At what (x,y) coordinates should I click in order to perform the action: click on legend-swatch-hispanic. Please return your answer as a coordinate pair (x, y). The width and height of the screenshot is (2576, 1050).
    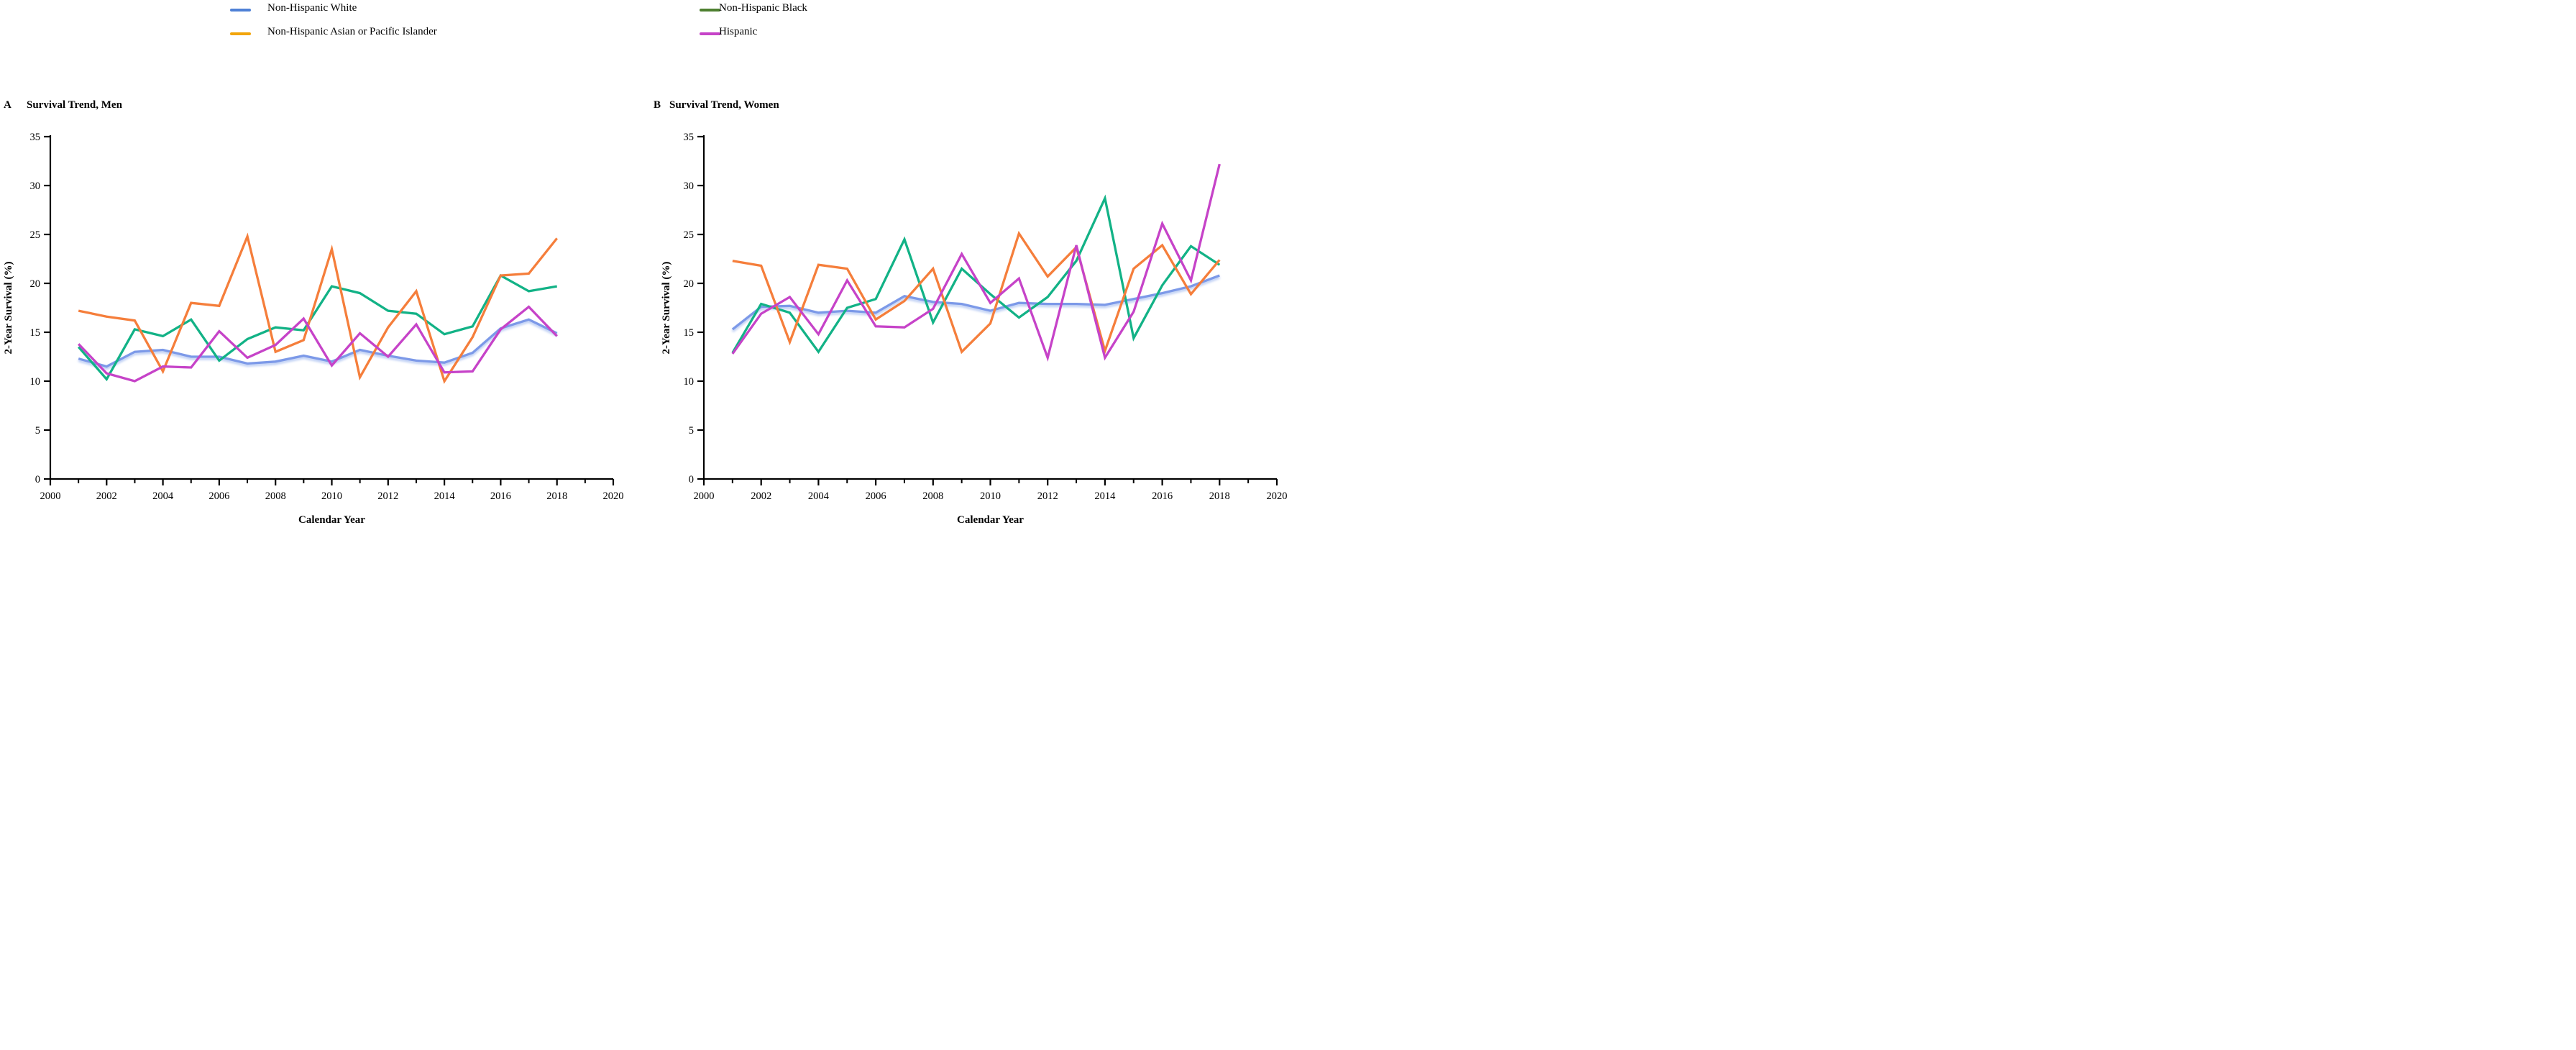
    Looking at the image, I should click on (710, 33).